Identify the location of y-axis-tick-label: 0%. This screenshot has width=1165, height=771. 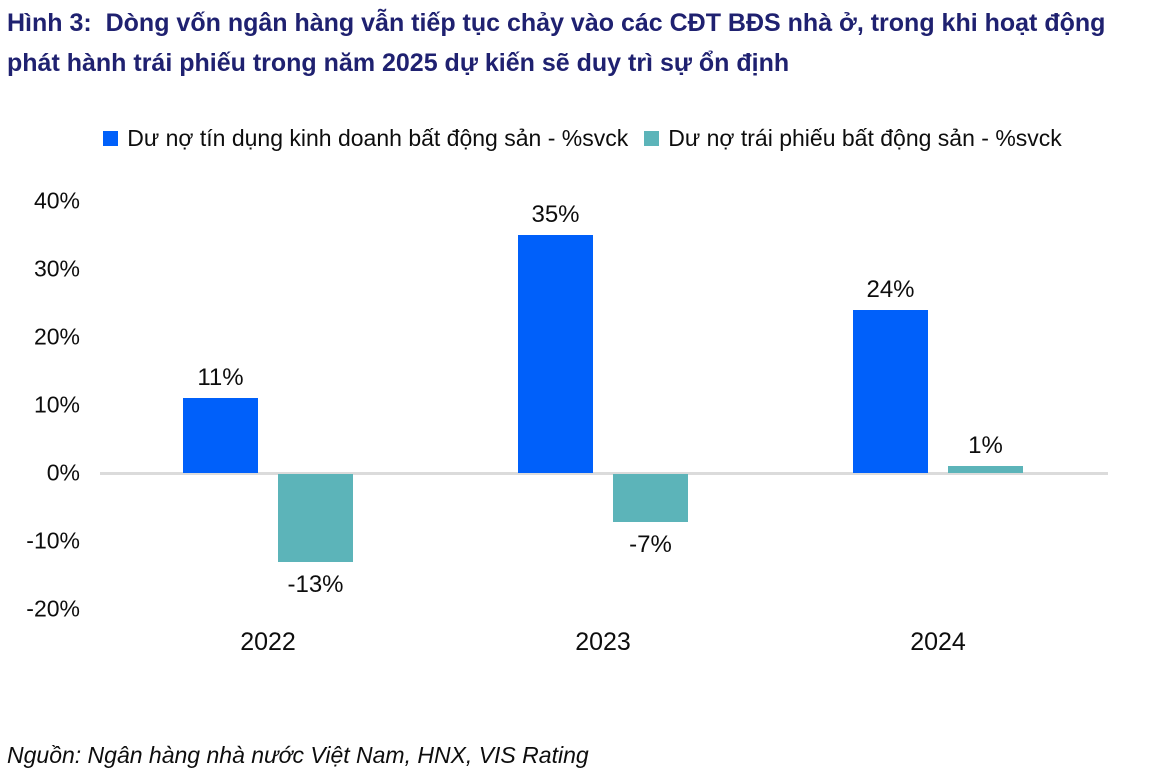
(63, 472).